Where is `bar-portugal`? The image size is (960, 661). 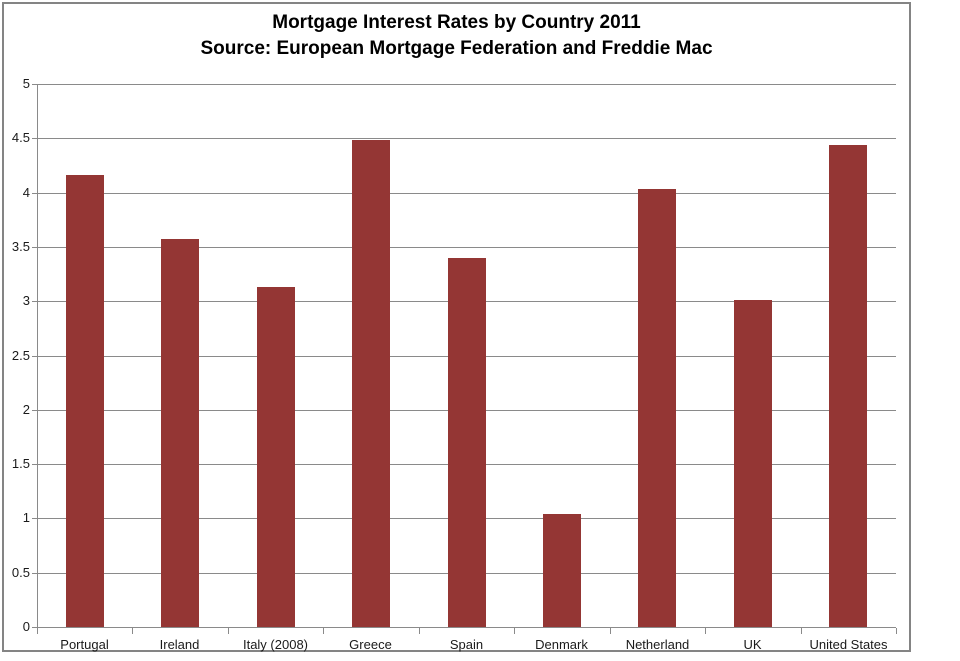 bar-portugal is located at coordinates (85, 401).